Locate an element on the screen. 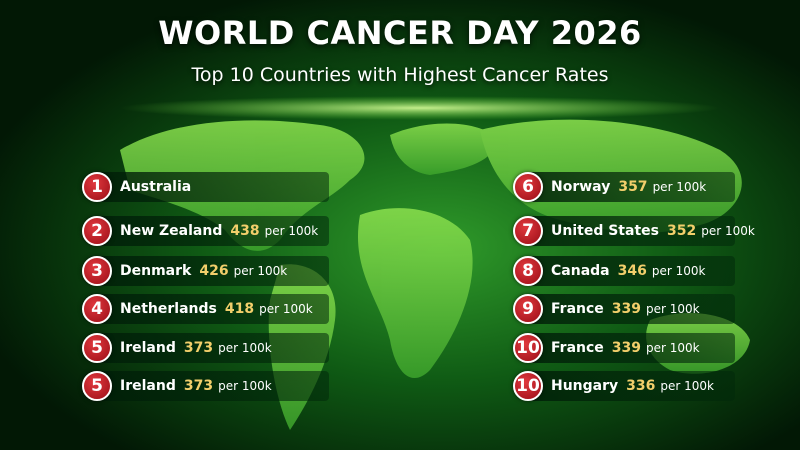 Image resolution: width=800 pixels, height=450 pixels. horizon-glow is located at coordinates (420, 108).